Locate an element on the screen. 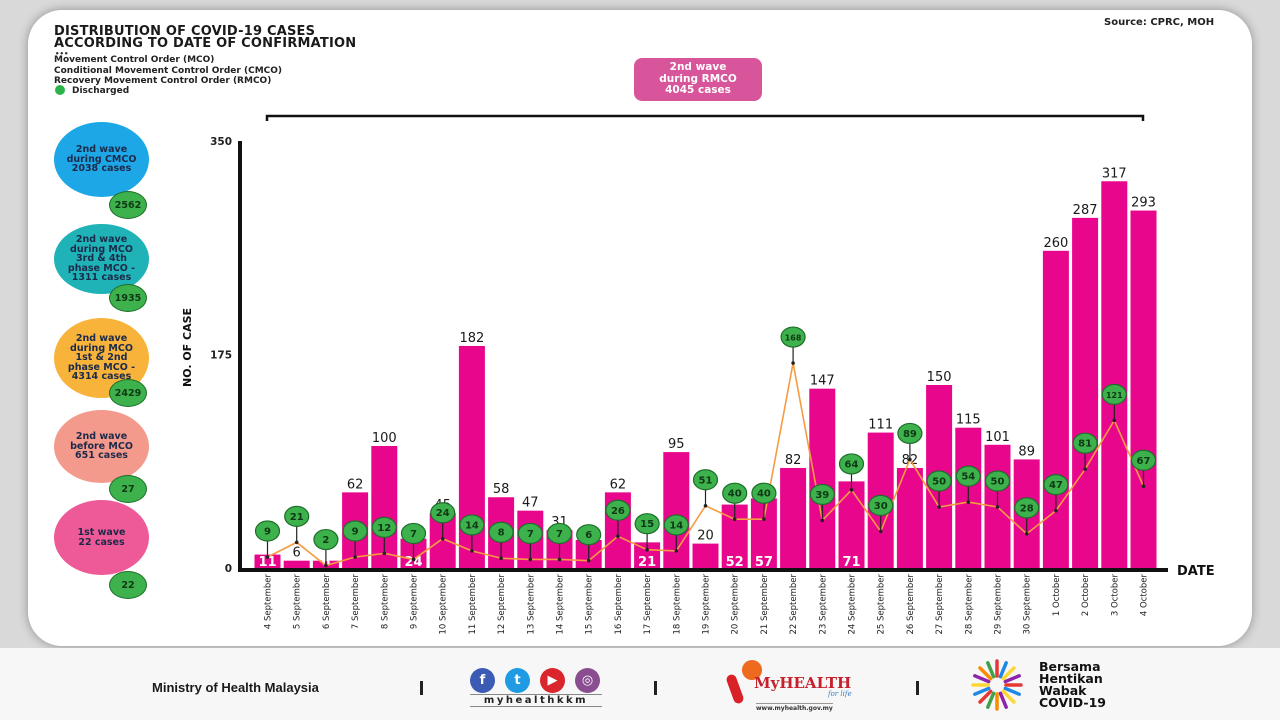  rmco-line-2: during RMCO is located at coordinates (698, 78).